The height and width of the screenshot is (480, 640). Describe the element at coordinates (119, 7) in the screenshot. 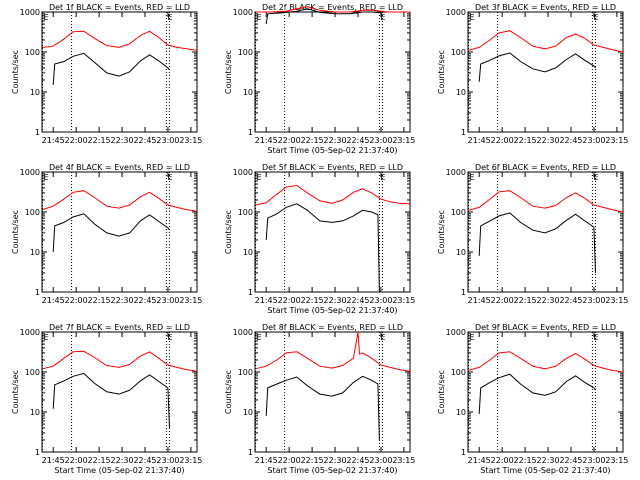

I see `panel-title: Det 1f BLACK = Events, RED = LLD` at that location.